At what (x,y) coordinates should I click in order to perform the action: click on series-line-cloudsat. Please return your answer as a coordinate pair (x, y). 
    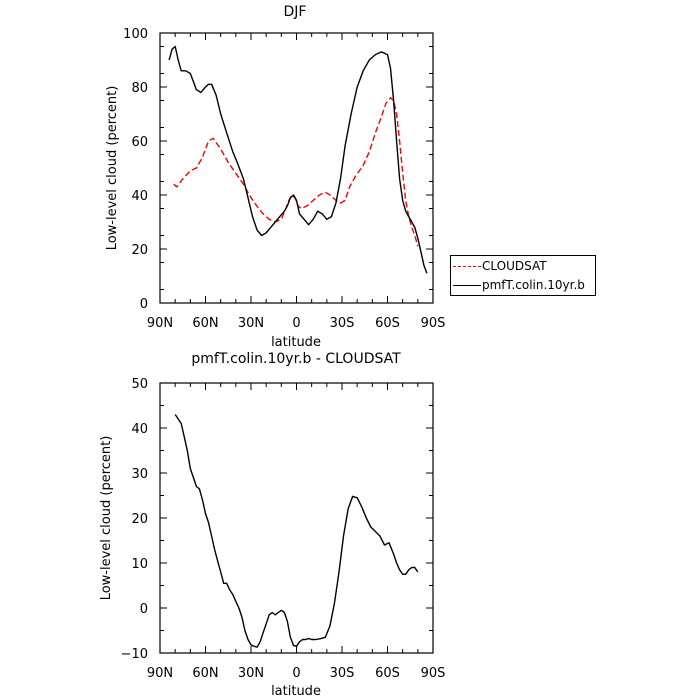
    Looking at the image, I should click on (296, 172).